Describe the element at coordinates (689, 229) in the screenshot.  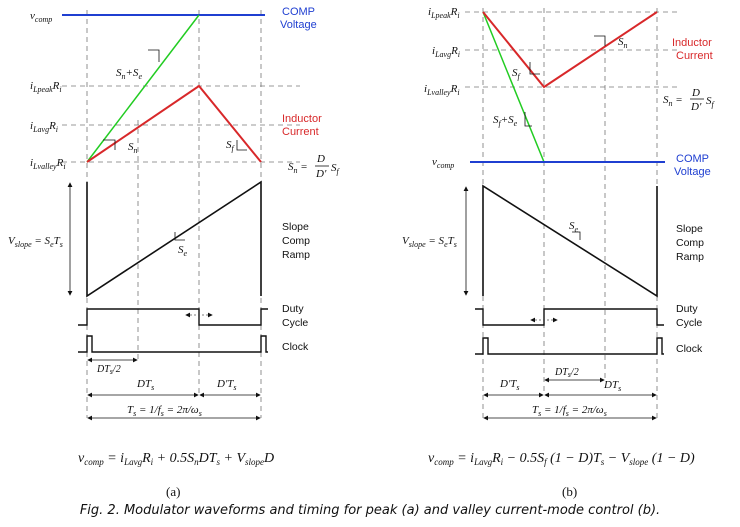
I see `ramp-label-b-1: Slope` at that location.